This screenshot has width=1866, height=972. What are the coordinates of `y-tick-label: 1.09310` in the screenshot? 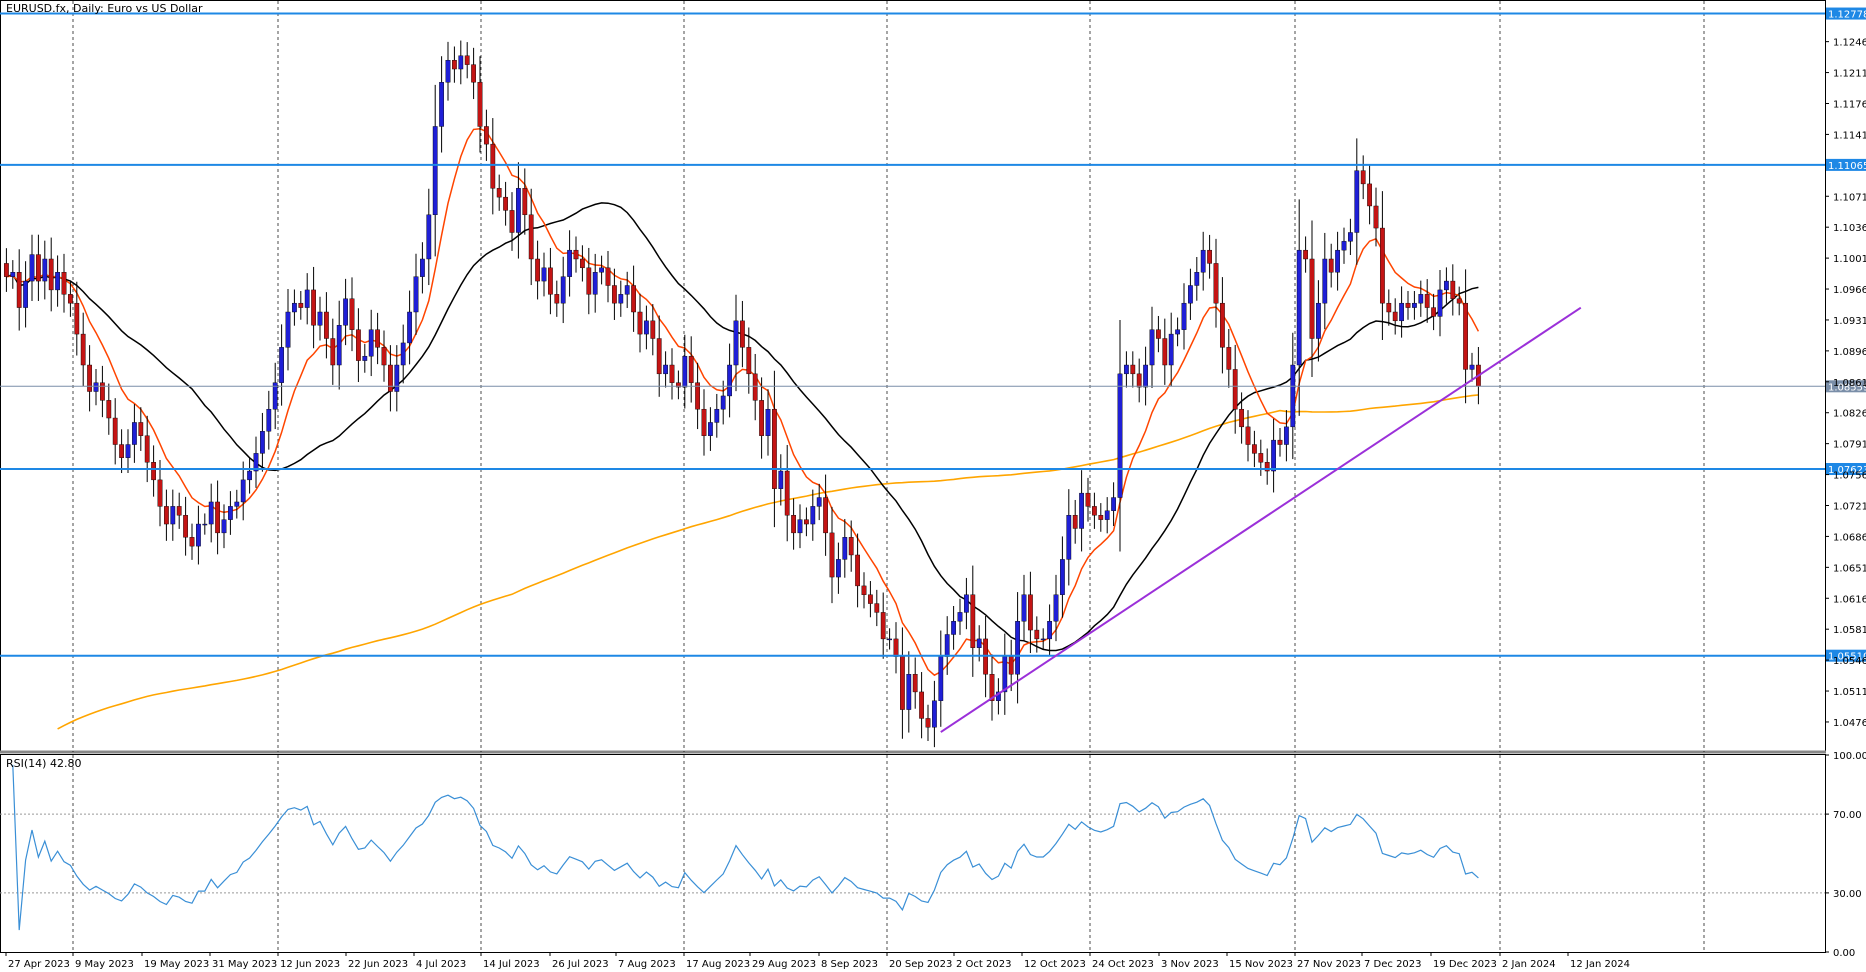 It's located at (1849, 321).